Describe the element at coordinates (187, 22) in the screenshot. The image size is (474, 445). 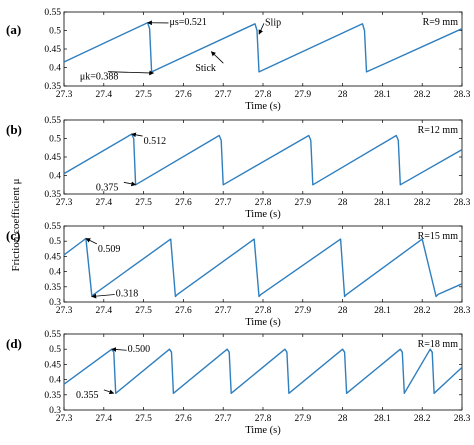
I see `annotation-label: μs=0.521` at that location.